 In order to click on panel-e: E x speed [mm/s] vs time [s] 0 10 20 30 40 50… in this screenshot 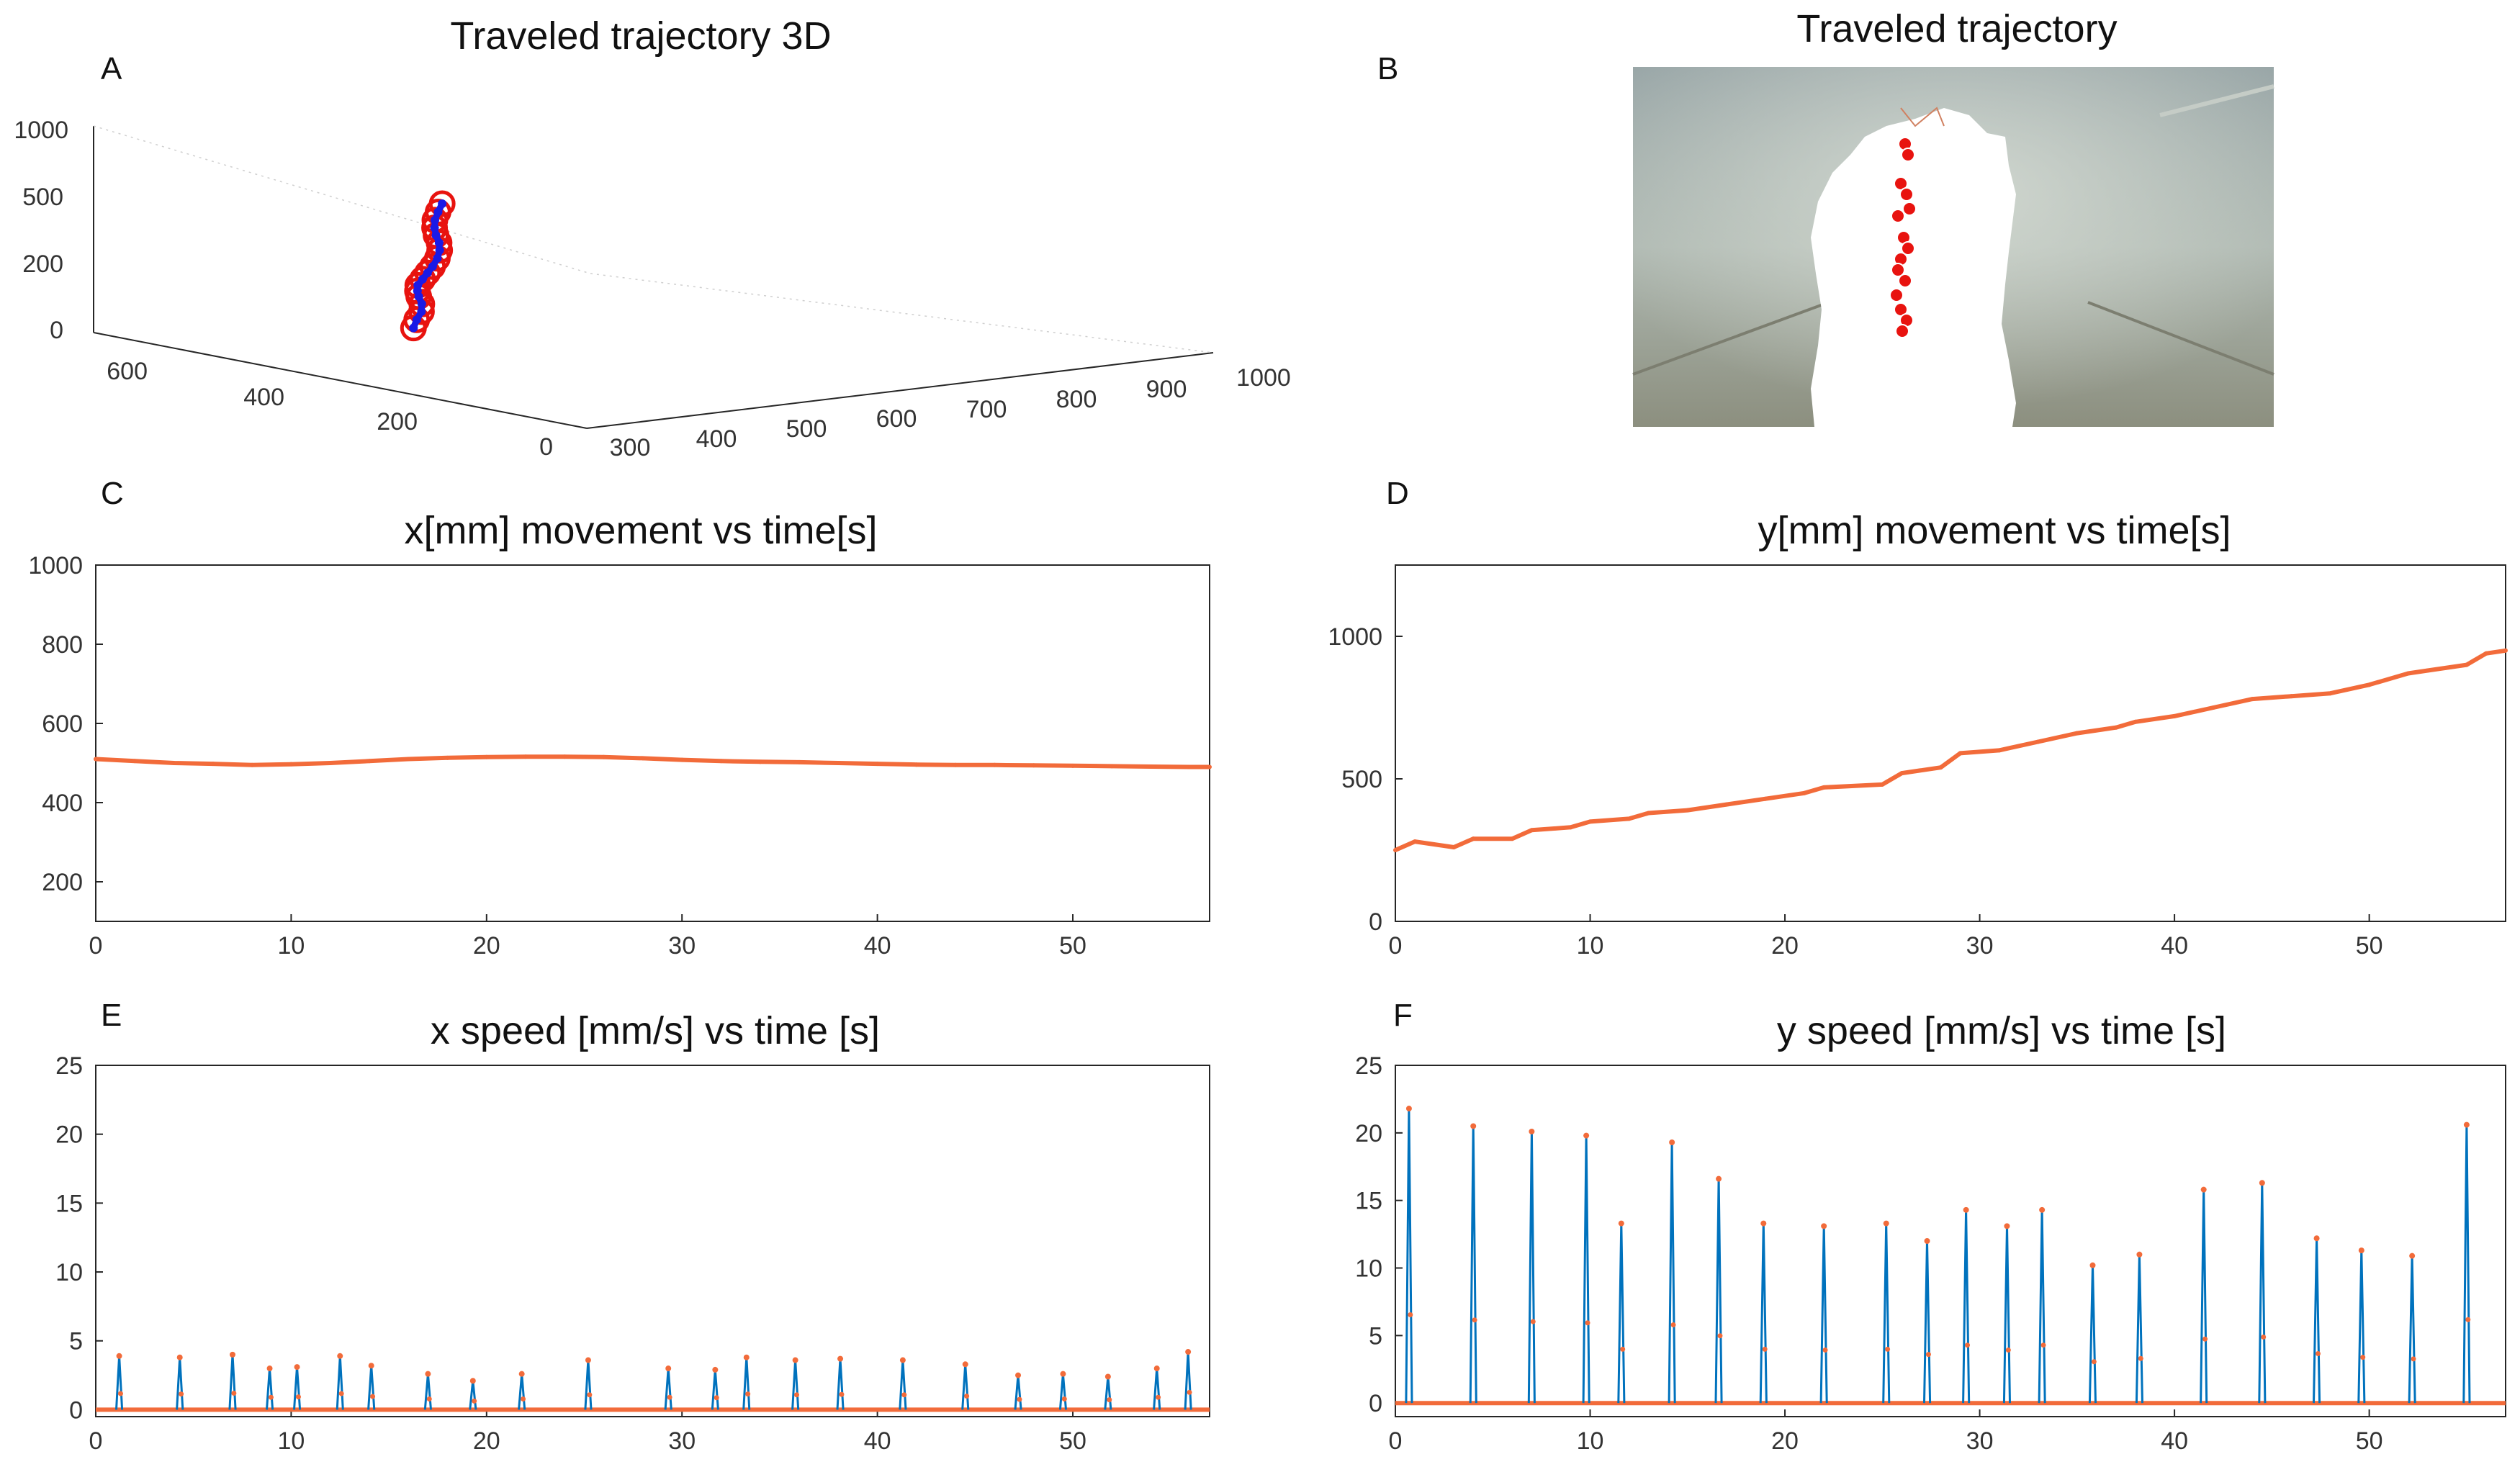, I will do `click(632, 1227)`.